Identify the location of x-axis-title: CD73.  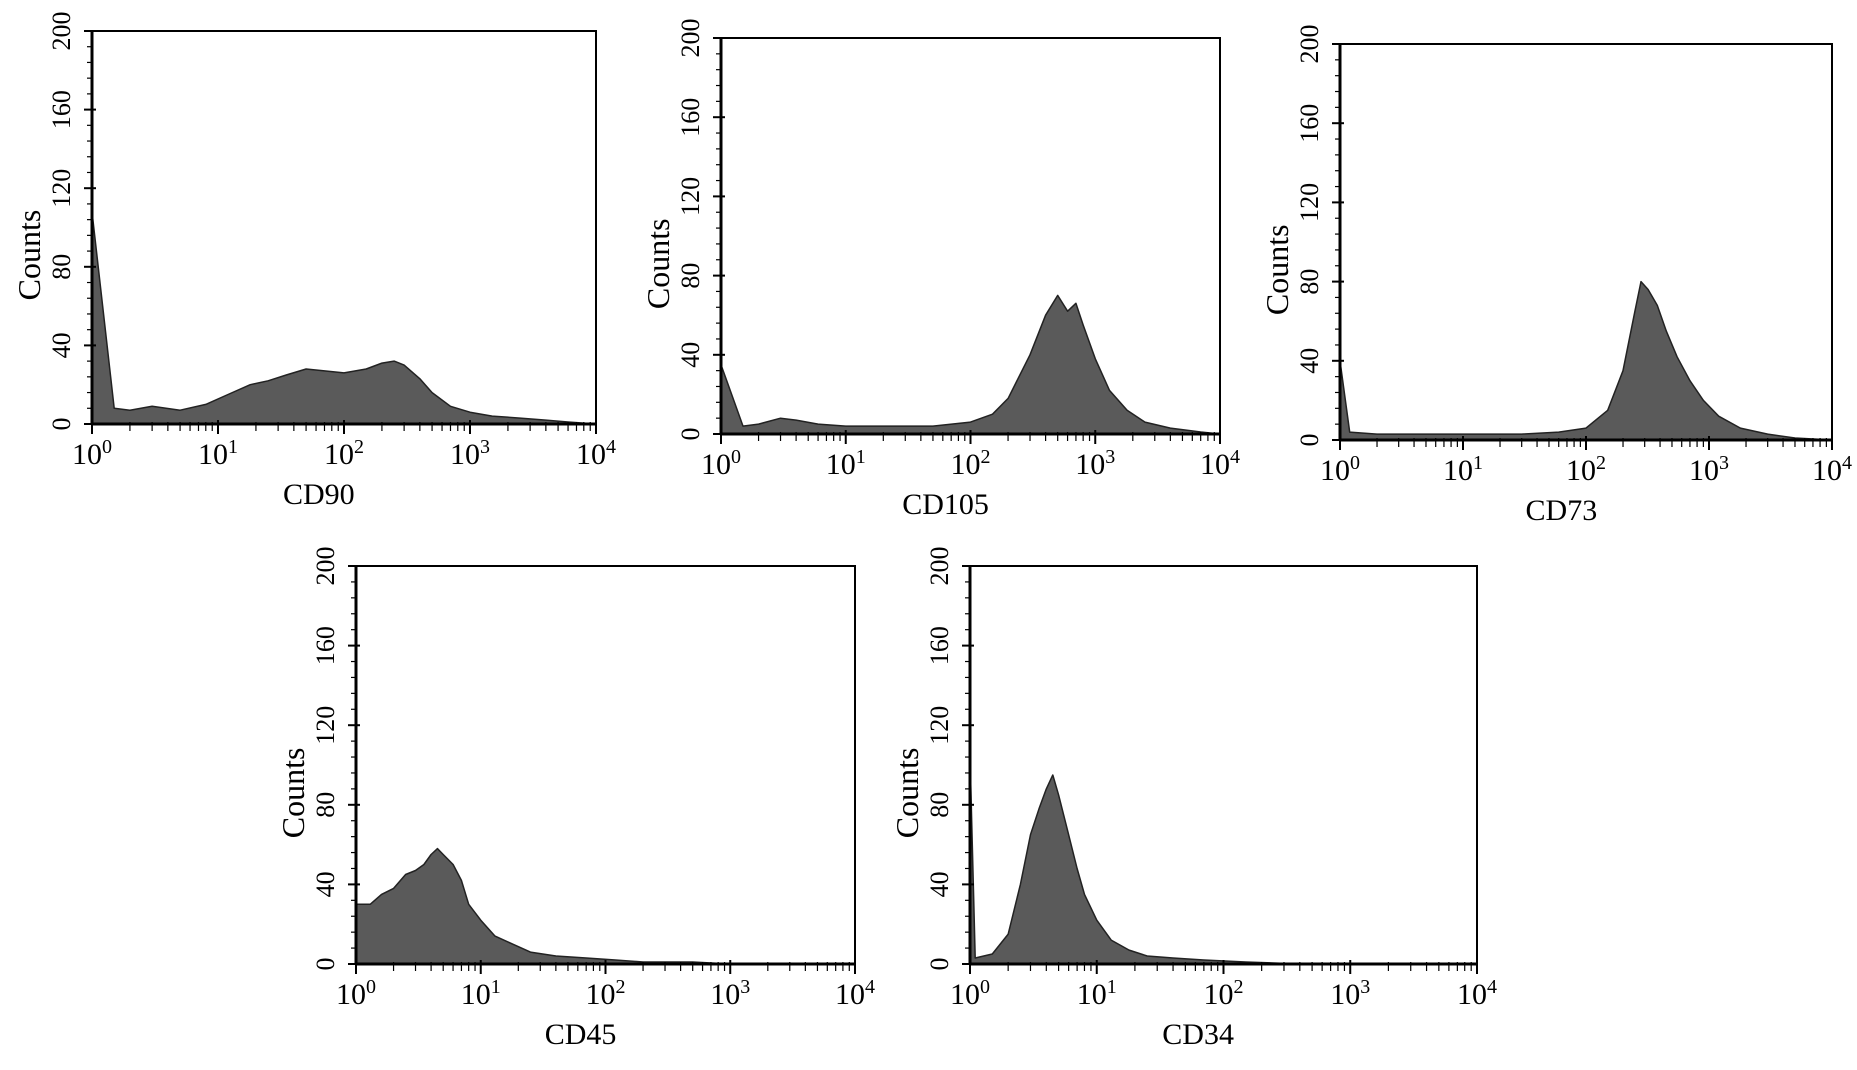
(1562, 510).